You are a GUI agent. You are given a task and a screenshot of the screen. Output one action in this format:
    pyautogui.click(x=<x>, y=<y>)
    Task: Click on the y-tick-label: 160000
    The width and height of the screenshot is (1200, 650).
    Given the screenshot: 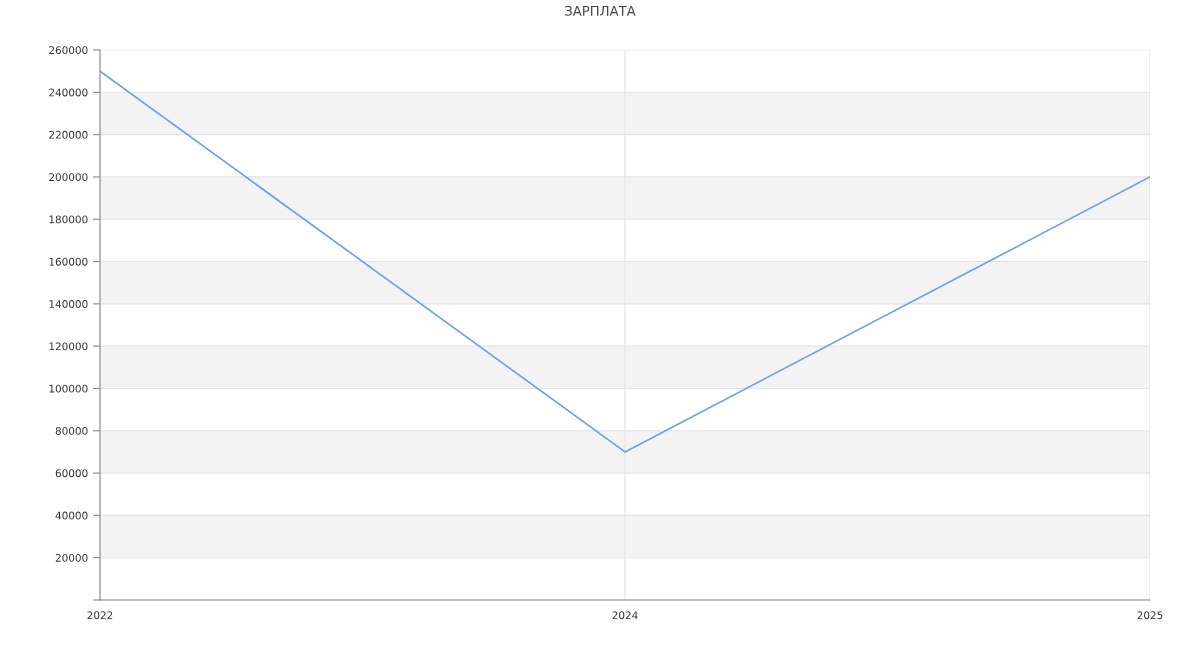 What is the action you would take?
    pyautogui.click(x=68, y=261)
    